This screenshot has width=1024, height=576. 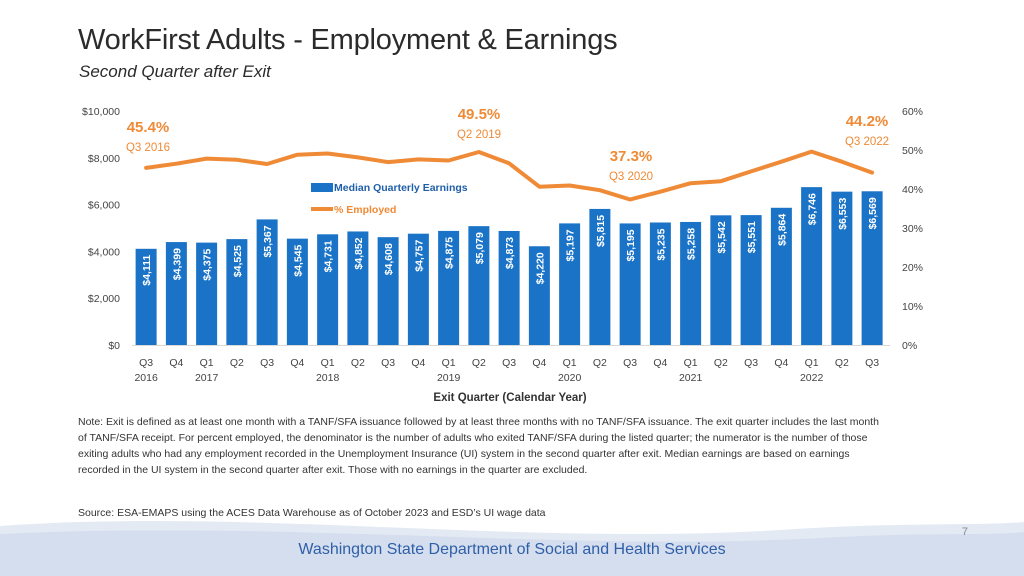 I want to click on earnings-bar-label: $5,079, so click(x=480, y=248).